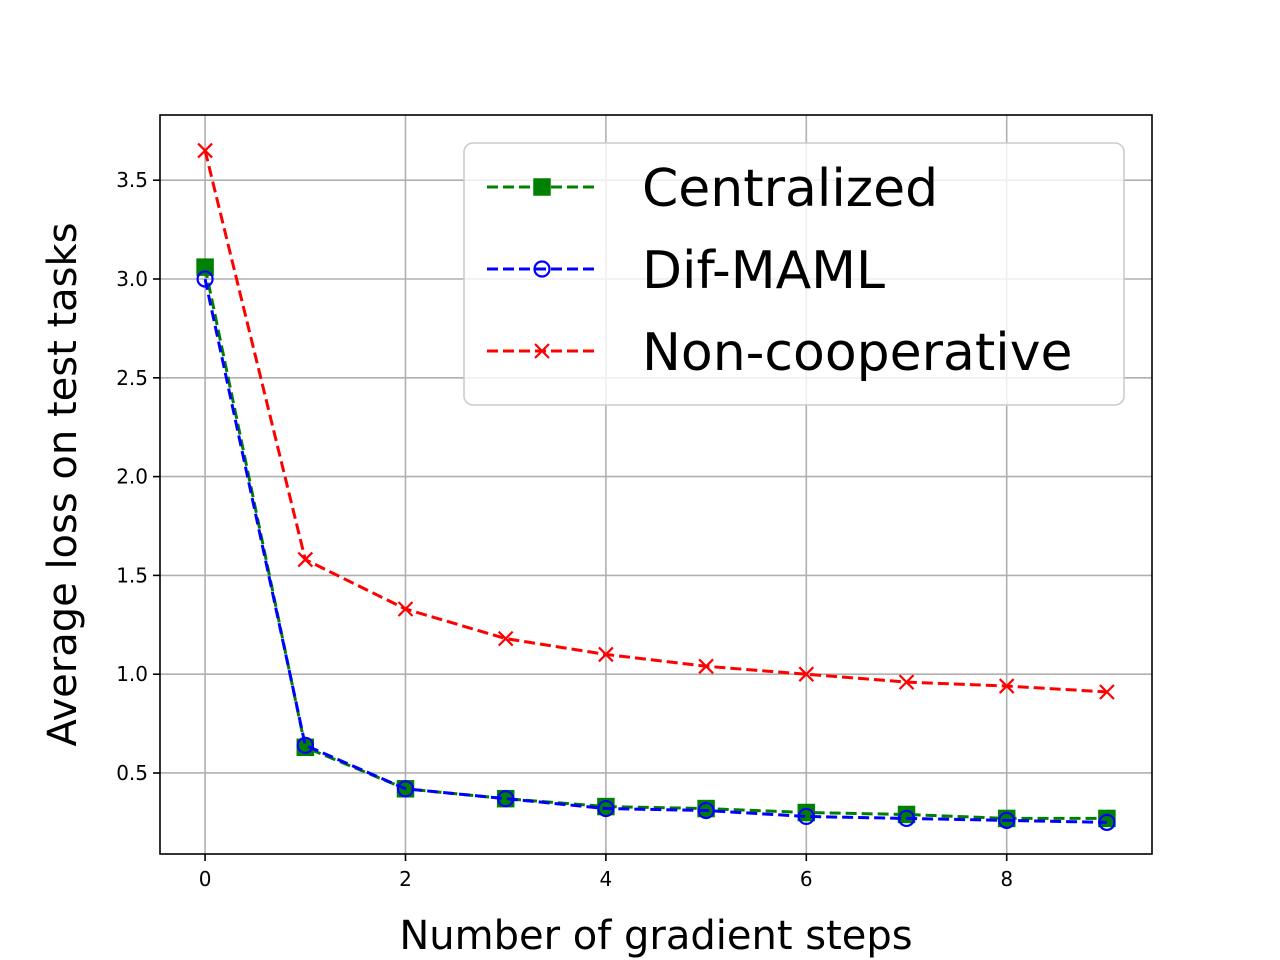 Image resolution: width=1280 pixels, height=960 pixels. Describe the element at coordinates (806, 879) in the screenshot. I see `x-tick-label: 6` at that location.